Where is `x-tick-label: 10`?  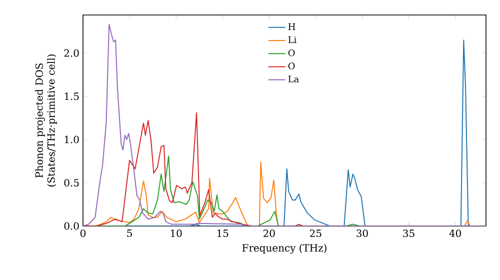
x-tick-label: 10 is located at coordinates (176, 234).